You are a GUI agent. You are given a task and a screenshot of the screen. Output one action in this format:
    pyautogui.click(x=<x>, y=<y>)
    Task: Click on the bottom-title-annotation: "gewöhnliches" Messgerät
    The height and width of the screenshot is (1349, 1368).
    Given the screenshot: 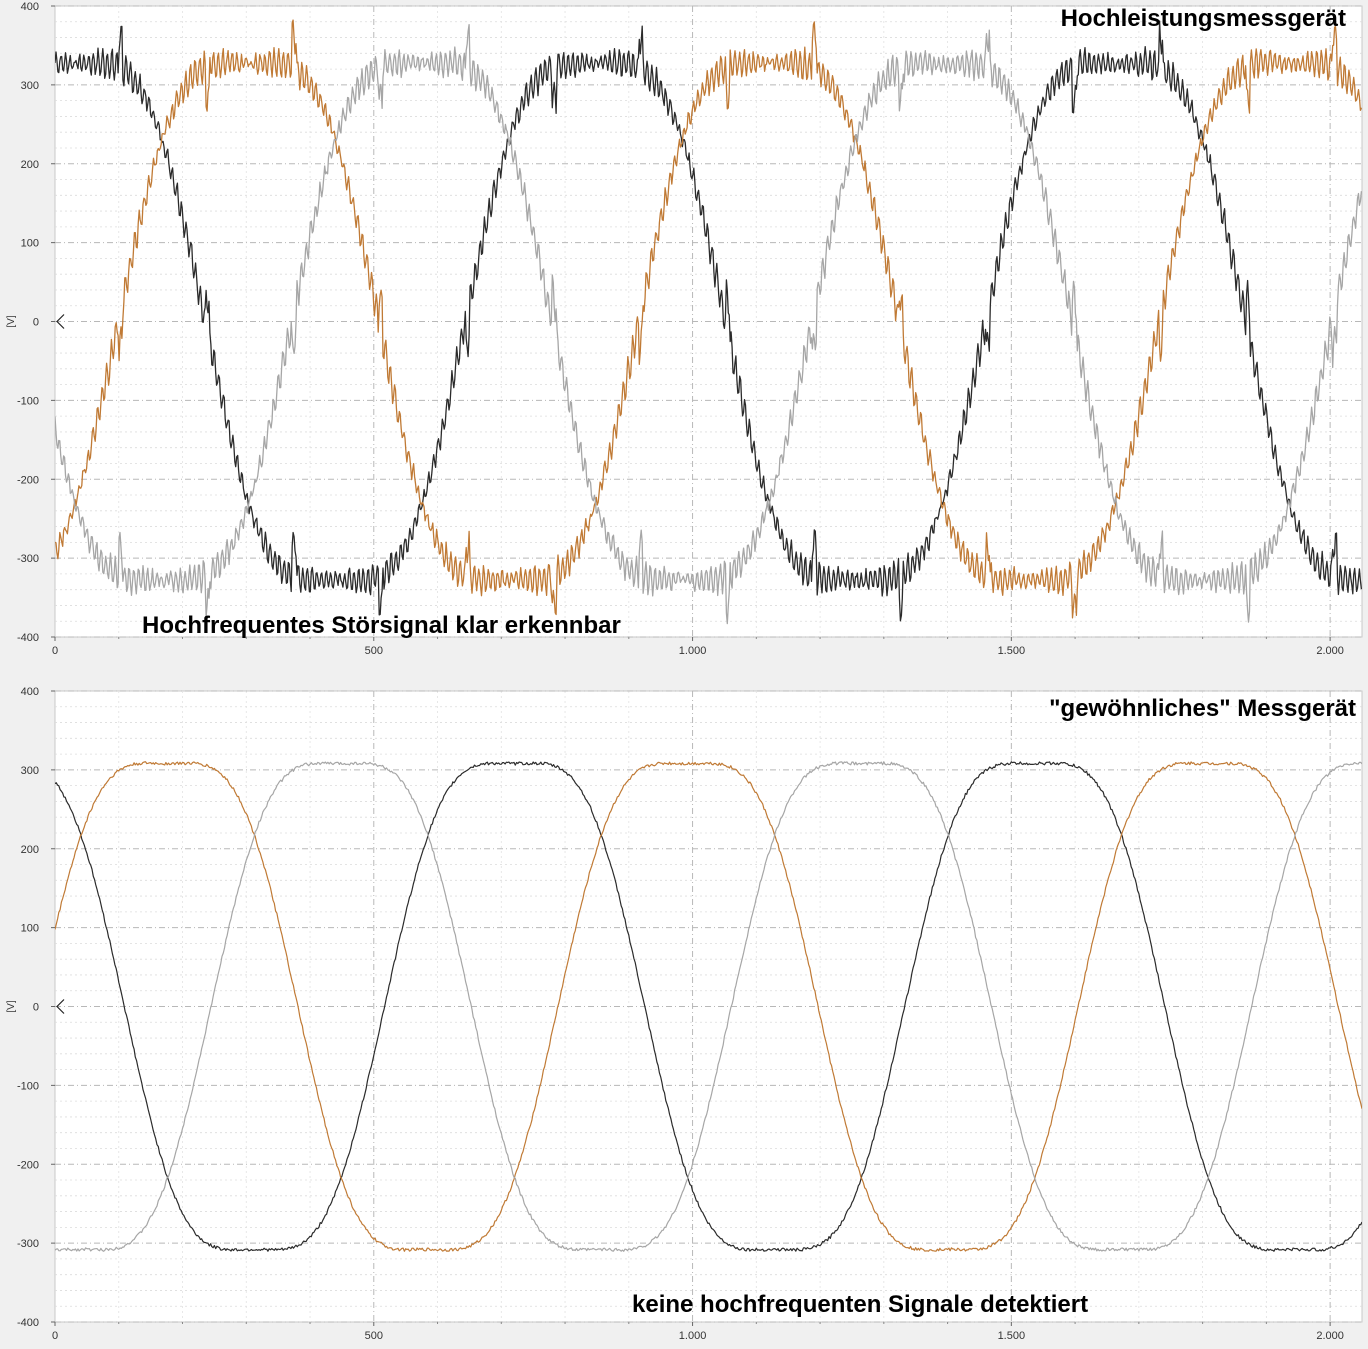 What is the action you would take?
    pyautogui.click(x=1202, y=708)
    